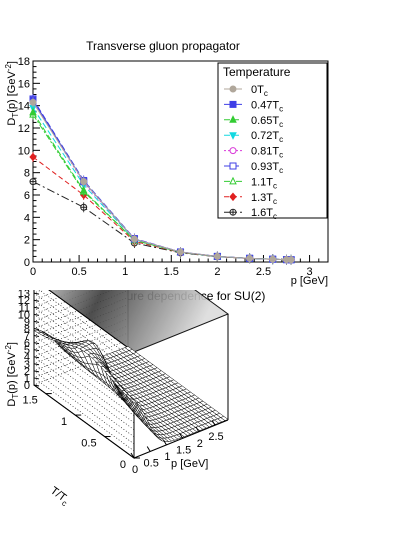 The height and width of the screenshot is (537, 415). Describe the element at coordinates (24, 308) in the screenshot. I see `z-tick-label: 11` at that location.